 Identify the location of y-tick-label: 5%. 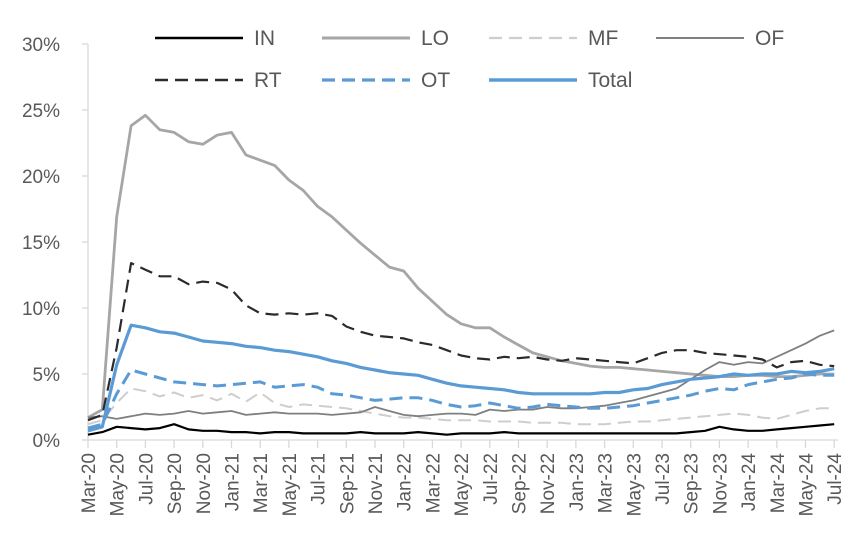
(47, 375).